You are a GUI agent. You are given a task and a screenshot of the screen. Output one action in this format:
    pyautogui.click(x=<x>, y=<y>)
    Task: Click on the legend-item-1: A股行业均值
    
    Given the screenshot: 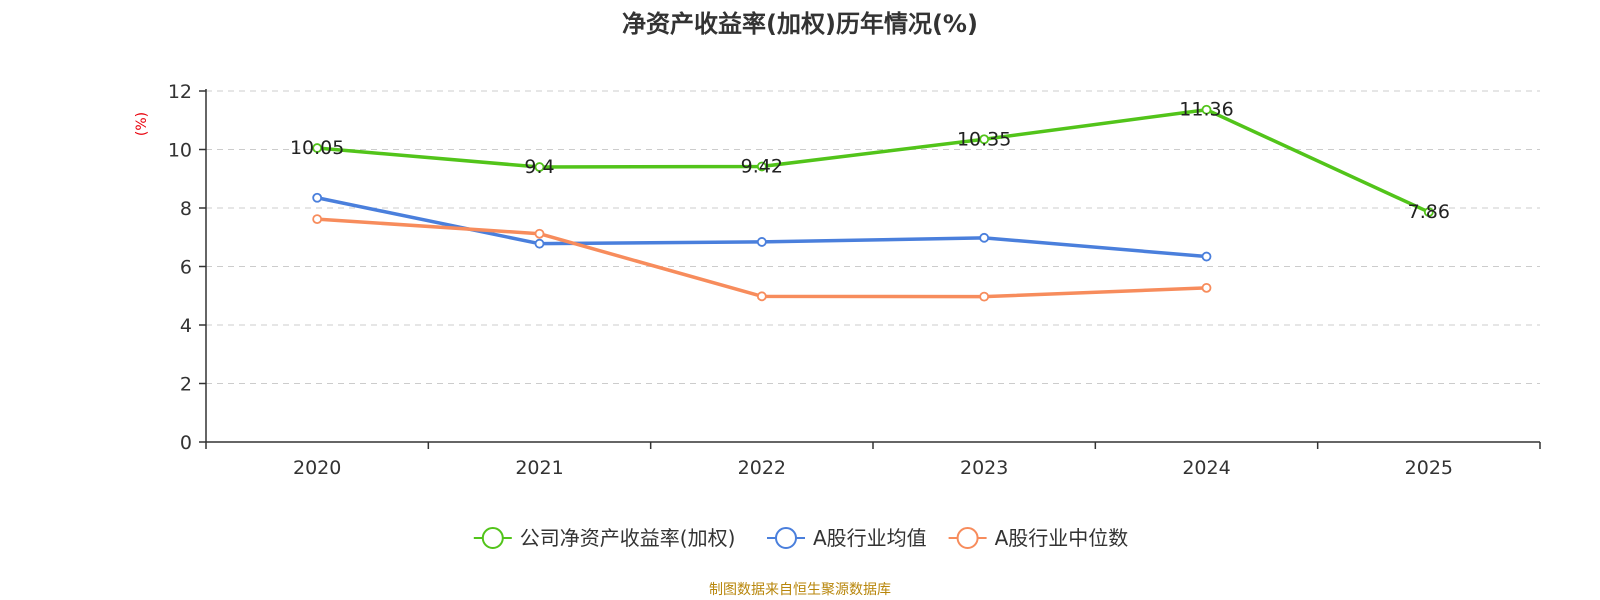 What is the action you would take?
    pyautogui.click(x=847, y=538)
    